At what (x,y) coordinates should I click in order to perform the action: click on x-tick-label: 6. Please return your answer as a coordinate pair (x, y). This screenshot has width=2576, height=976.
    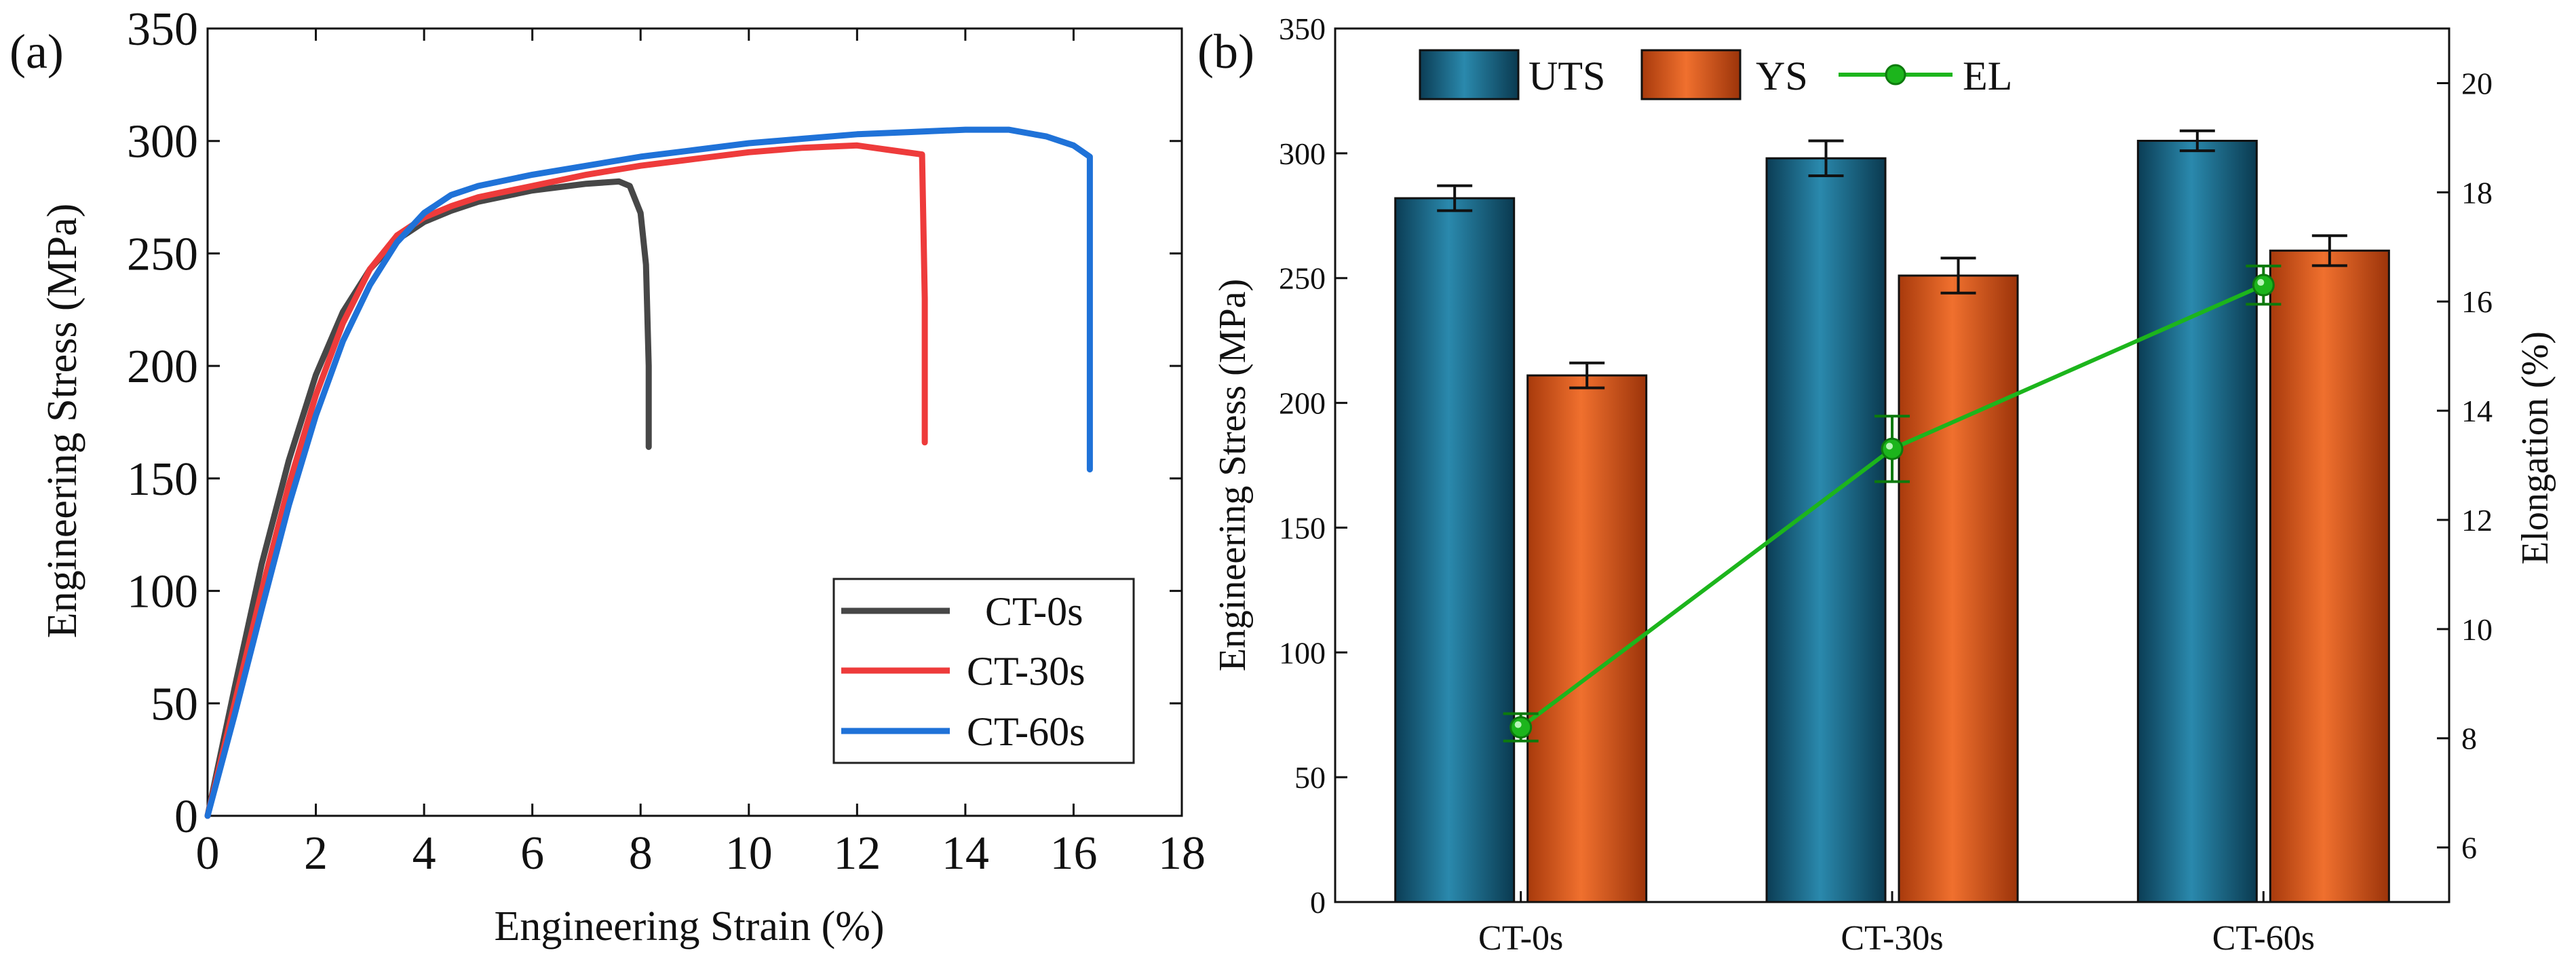
    Looking at the image, I should click on (532, 853).